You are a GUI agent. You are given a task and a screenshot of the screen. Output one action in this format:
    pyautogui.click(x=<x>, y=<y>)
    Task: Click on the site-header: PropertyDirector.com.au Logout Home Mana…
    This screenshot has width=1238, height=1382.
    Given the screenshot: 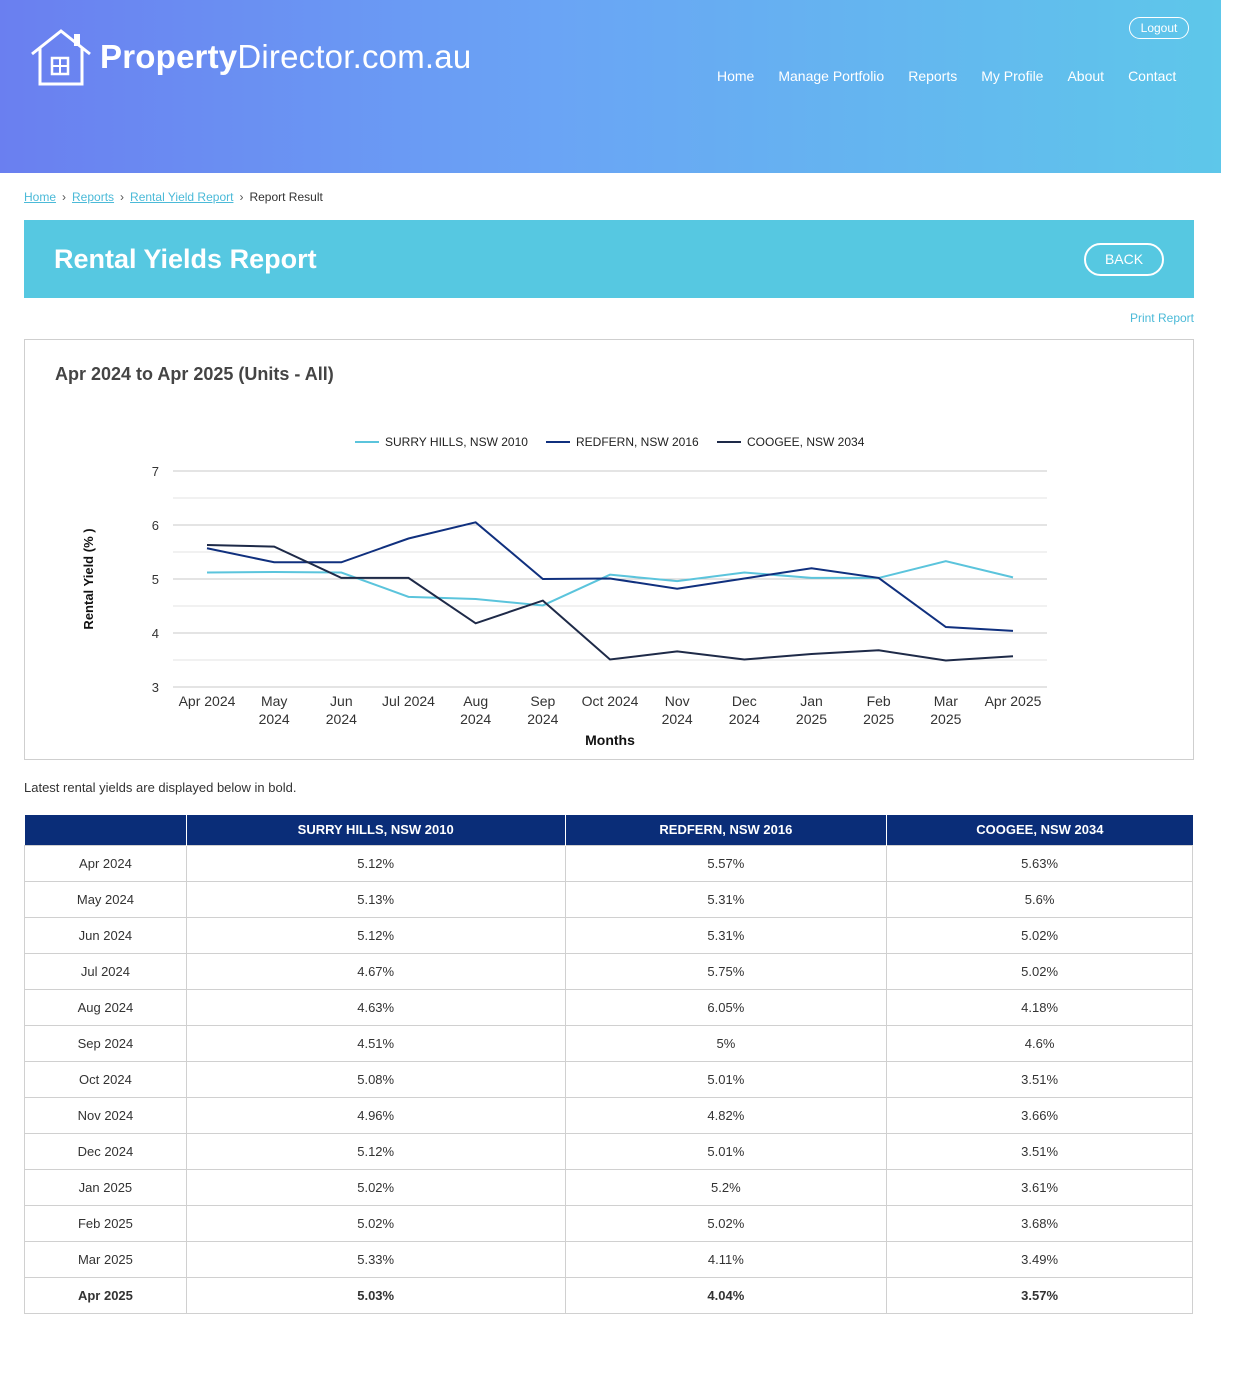 What is the action you would take?
    pyautogui.click(x=610, y=86)
    